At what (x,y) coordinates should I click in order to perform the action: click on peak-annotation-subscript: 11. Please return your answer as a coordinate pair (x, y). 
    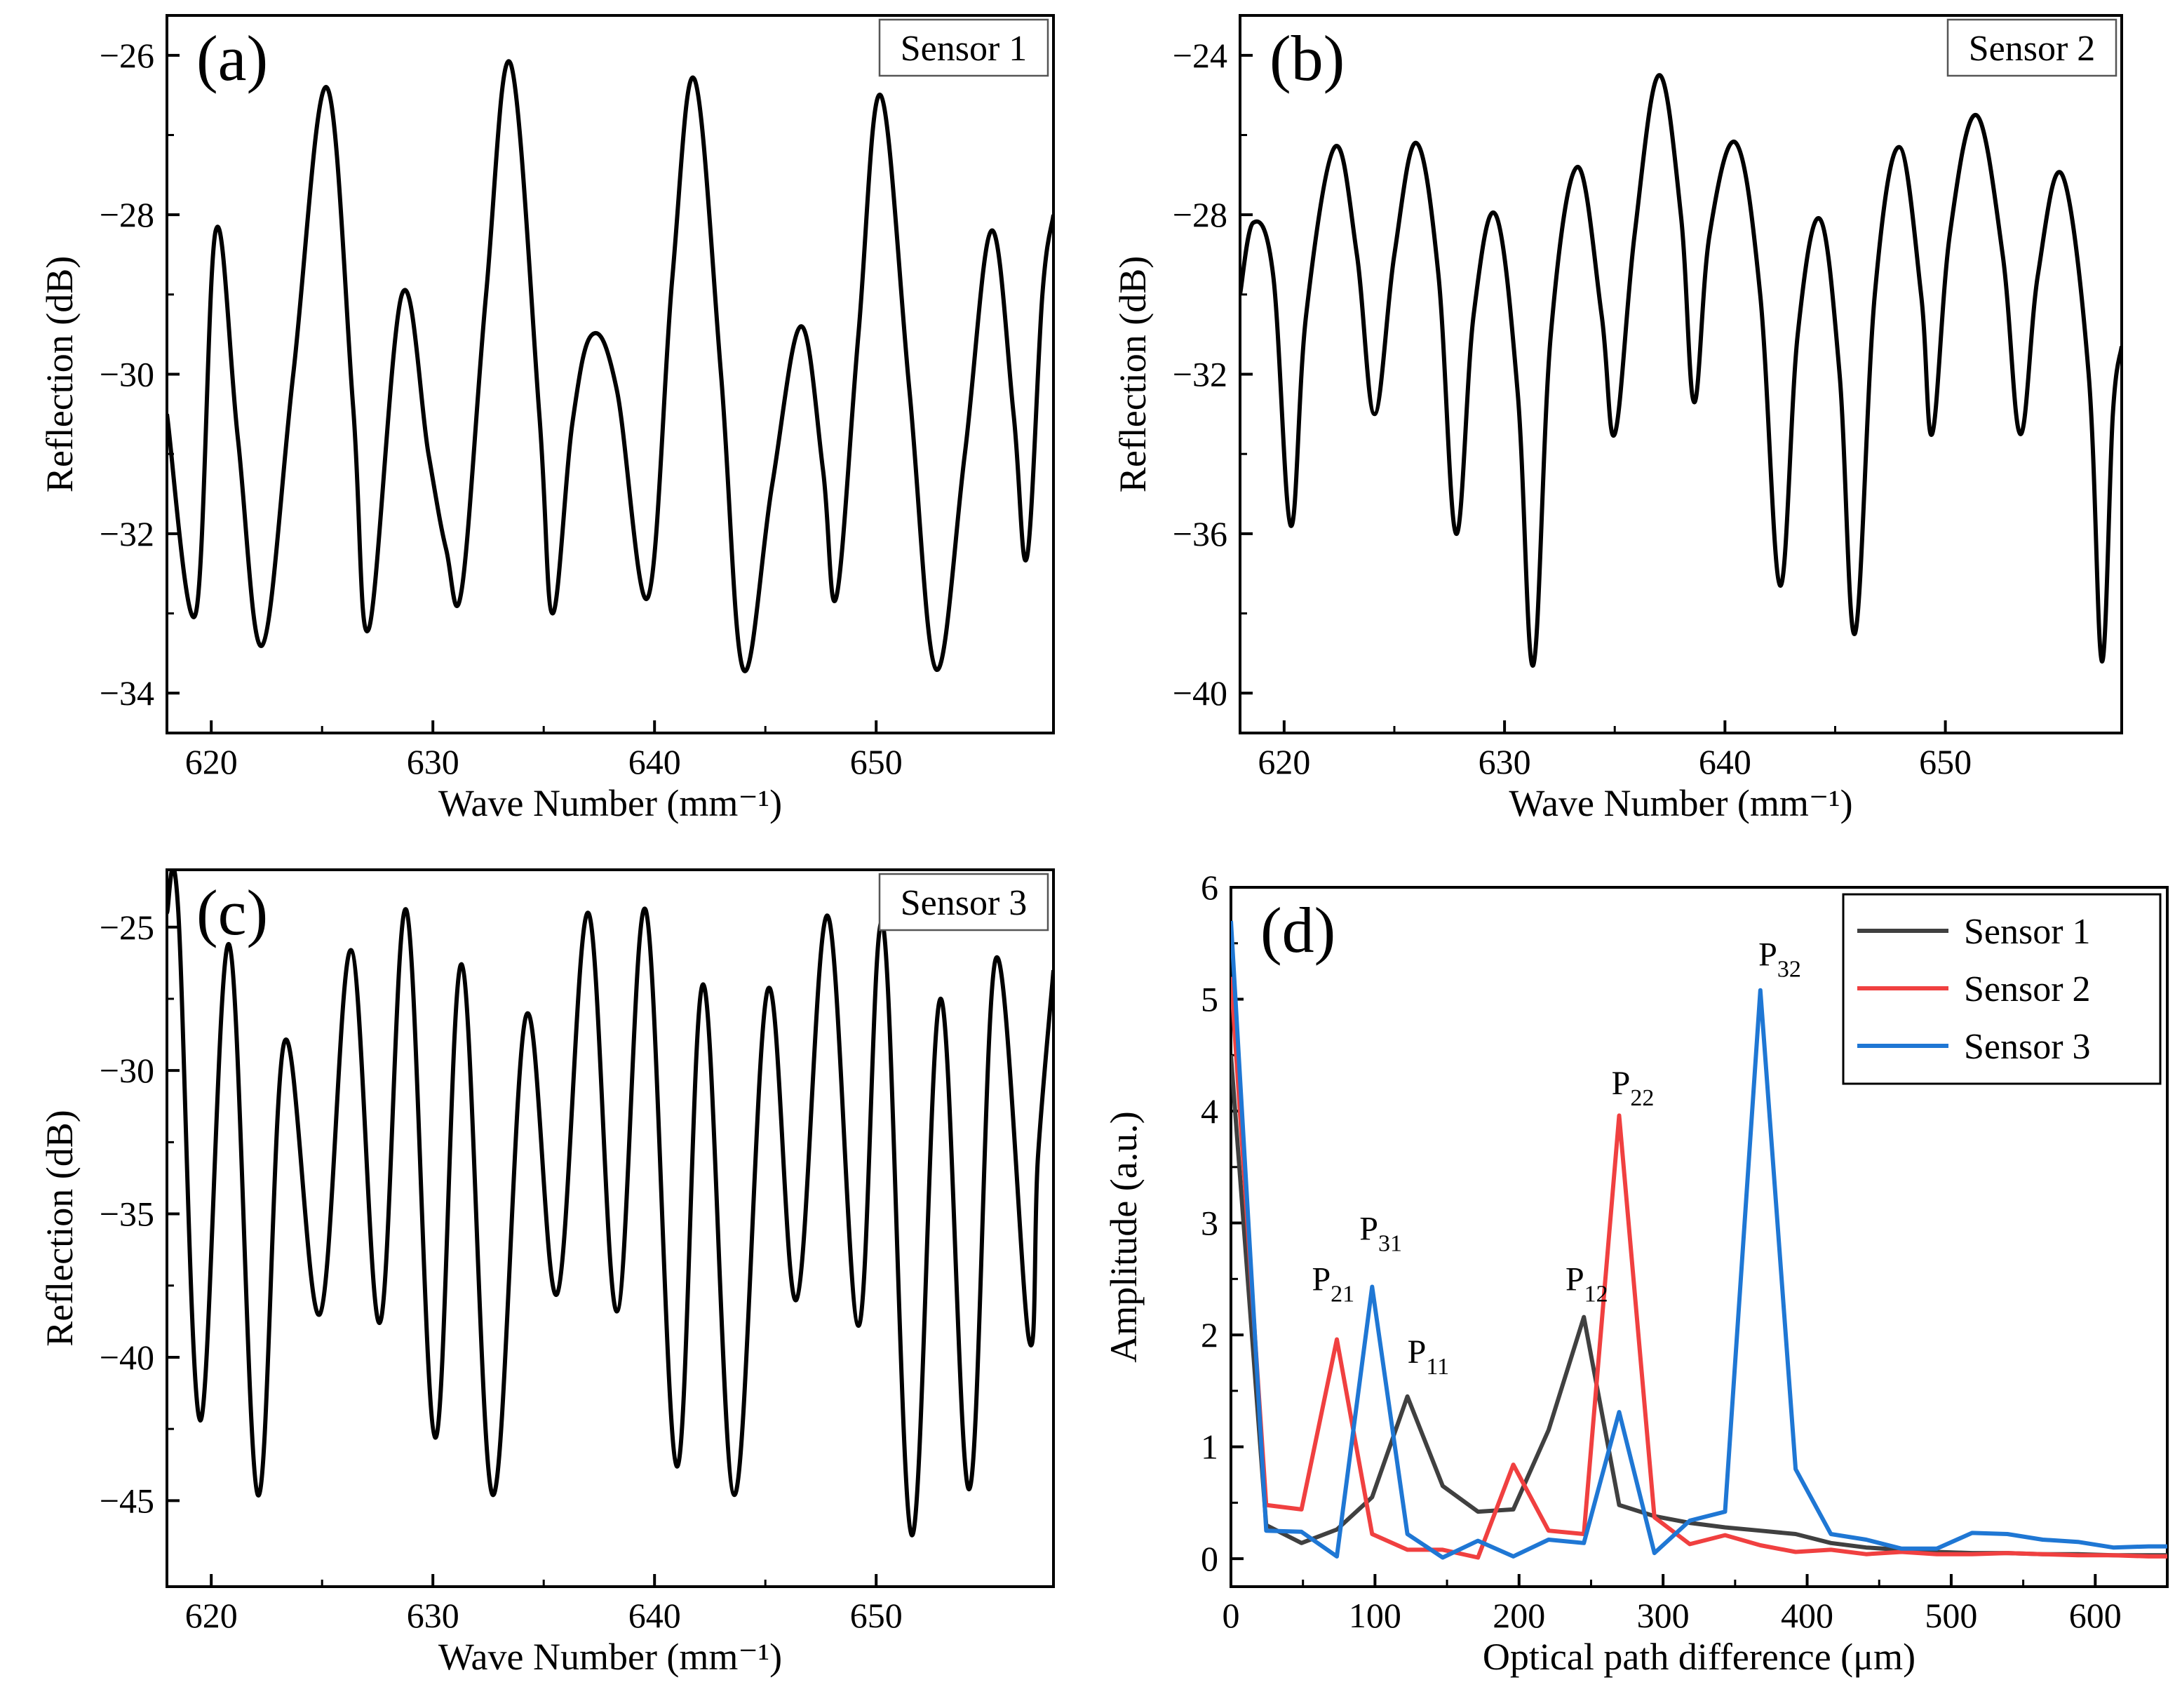
    Looking at the image, I should click on (1437, 1367).